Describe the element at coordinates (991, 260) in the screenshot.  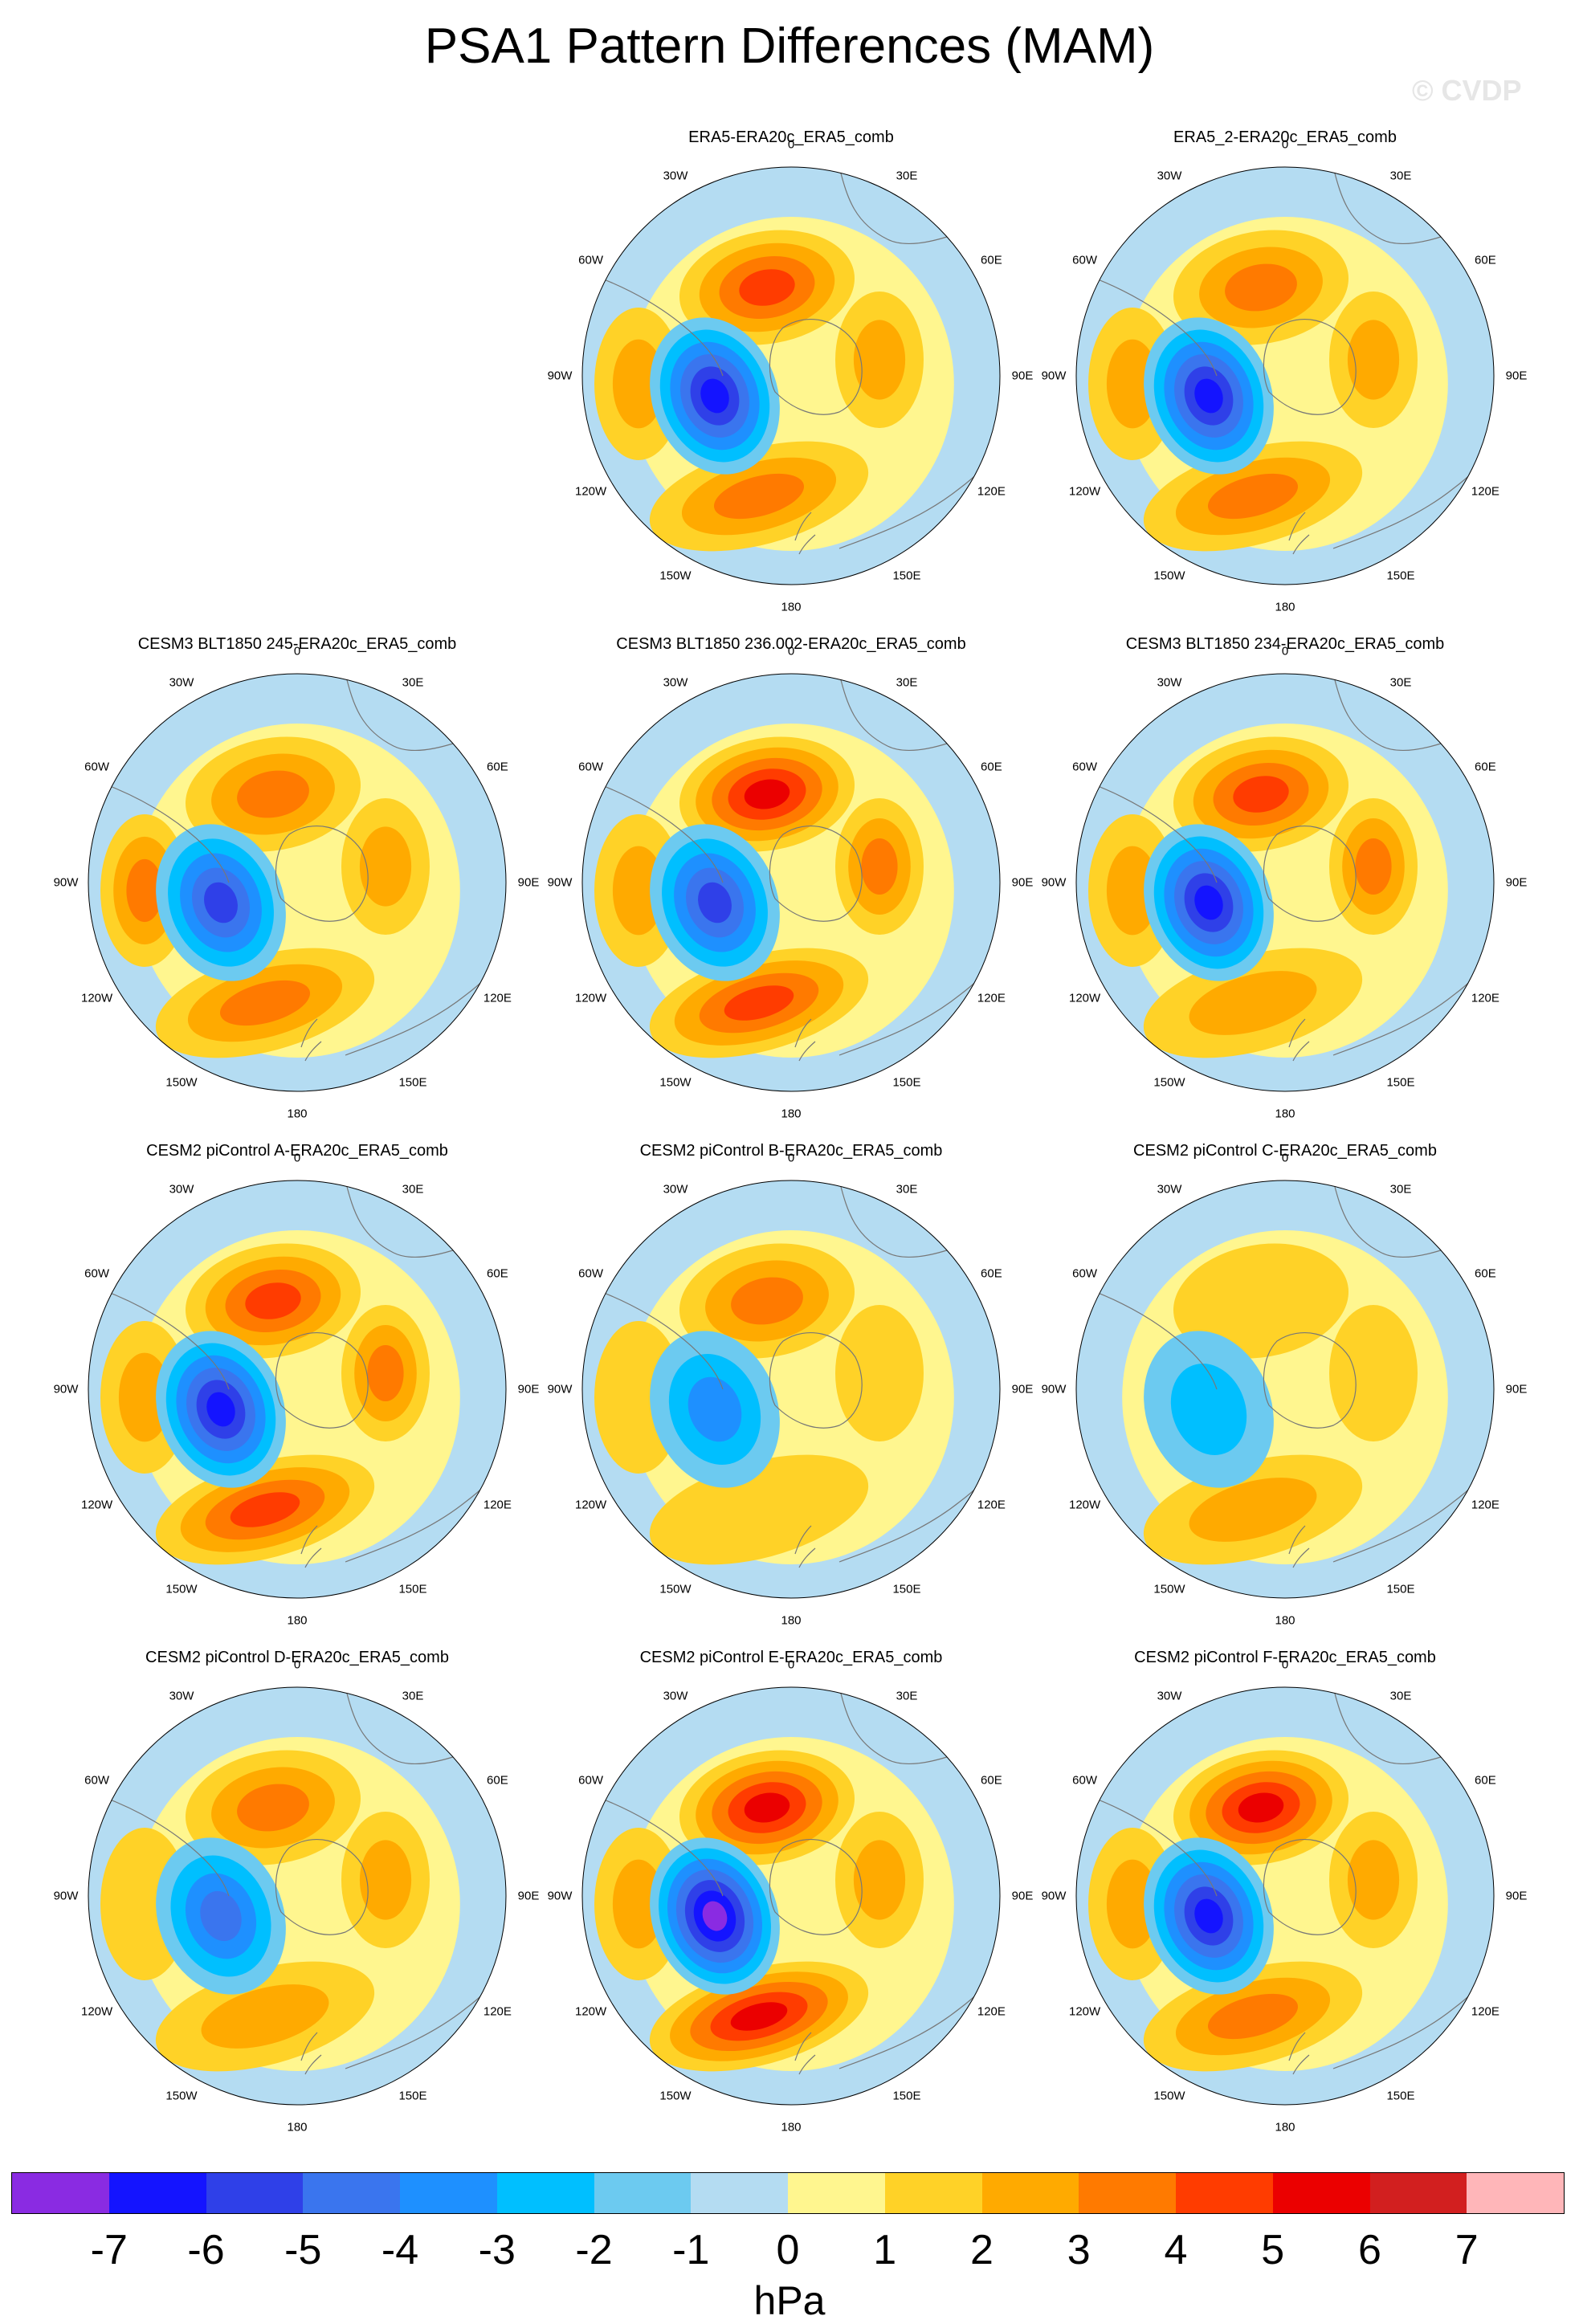
I see `longitude-label: 60E` at that location.